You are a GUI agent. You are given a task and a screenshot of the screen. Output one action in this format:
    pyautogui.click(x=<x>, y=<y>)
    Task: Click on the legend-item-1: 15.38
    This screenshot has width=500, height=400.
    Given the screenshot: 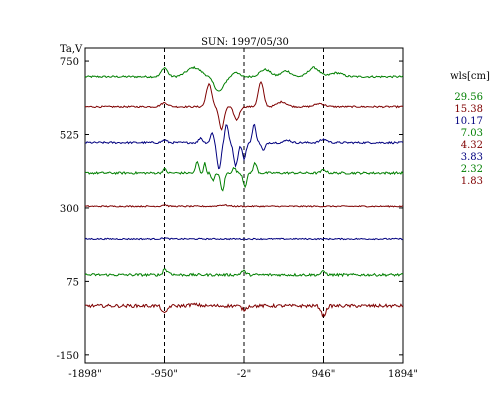 What is the action you would take?
    pyautogui.click(x=468, y=109)
    